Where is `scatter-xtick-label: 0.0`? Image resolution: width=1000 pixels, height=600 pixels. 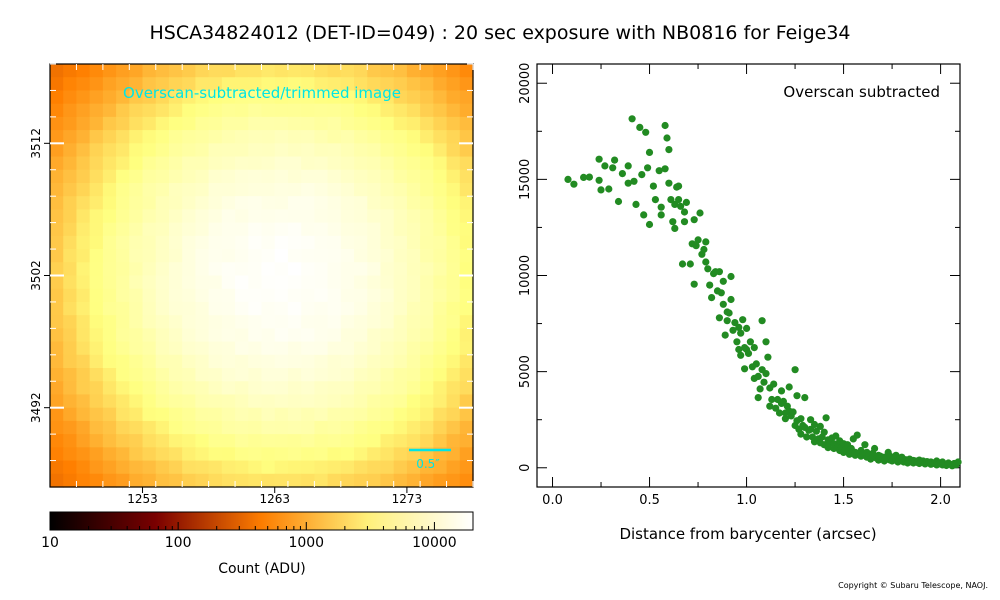 scatter-xtick-label: 0.0 is located at coordinates (552, 500).